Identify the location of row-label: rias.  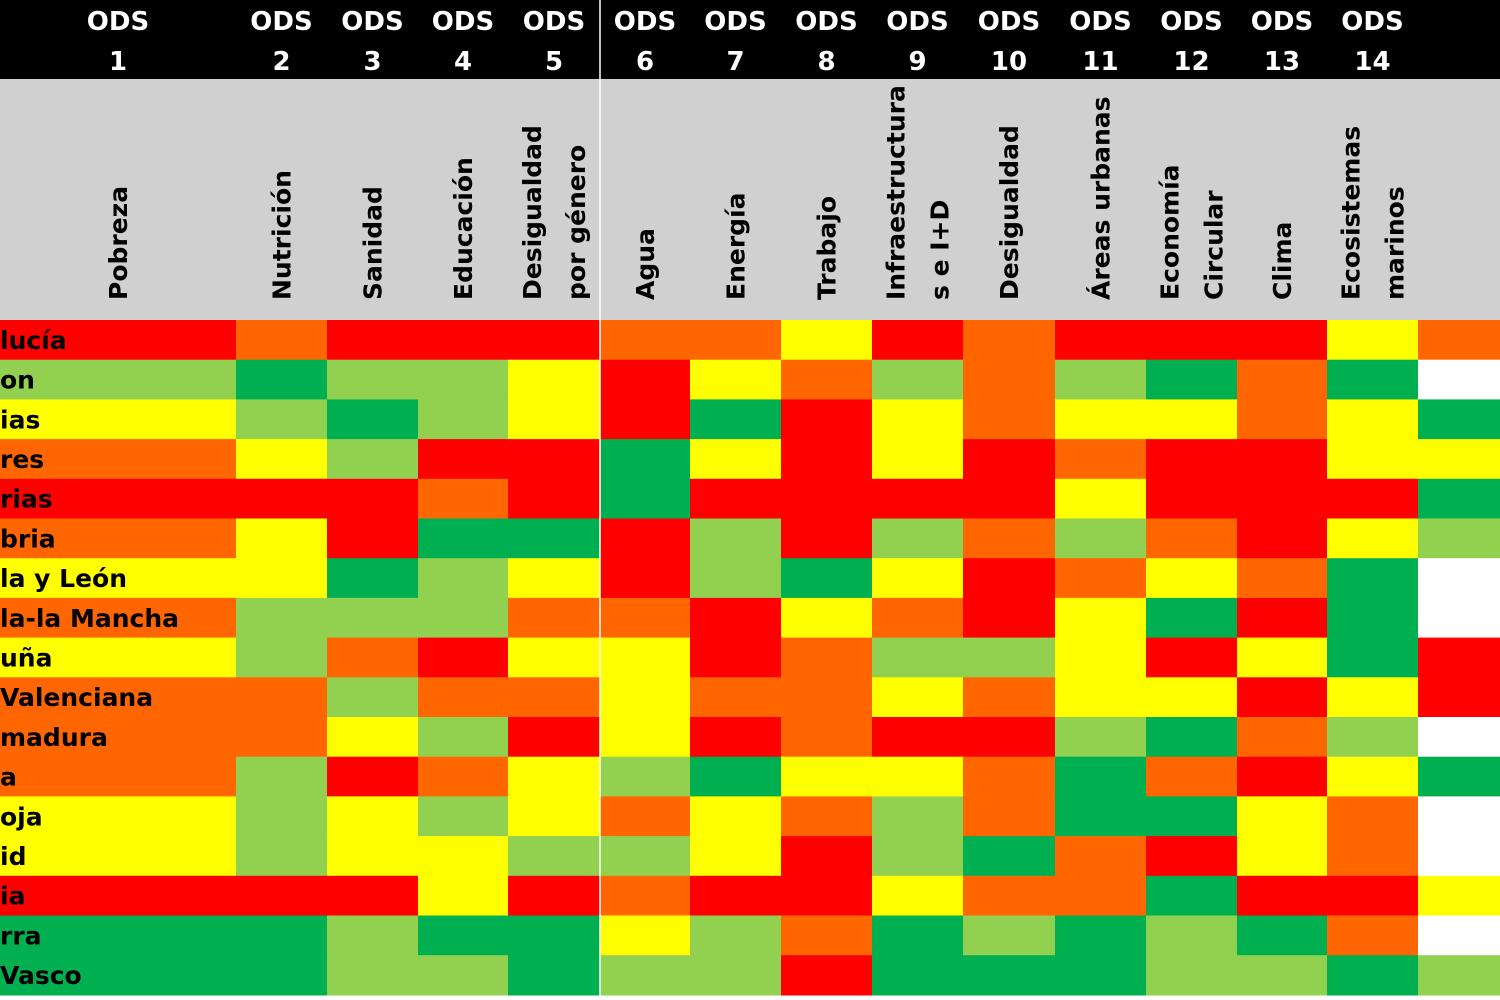
(26, 499).